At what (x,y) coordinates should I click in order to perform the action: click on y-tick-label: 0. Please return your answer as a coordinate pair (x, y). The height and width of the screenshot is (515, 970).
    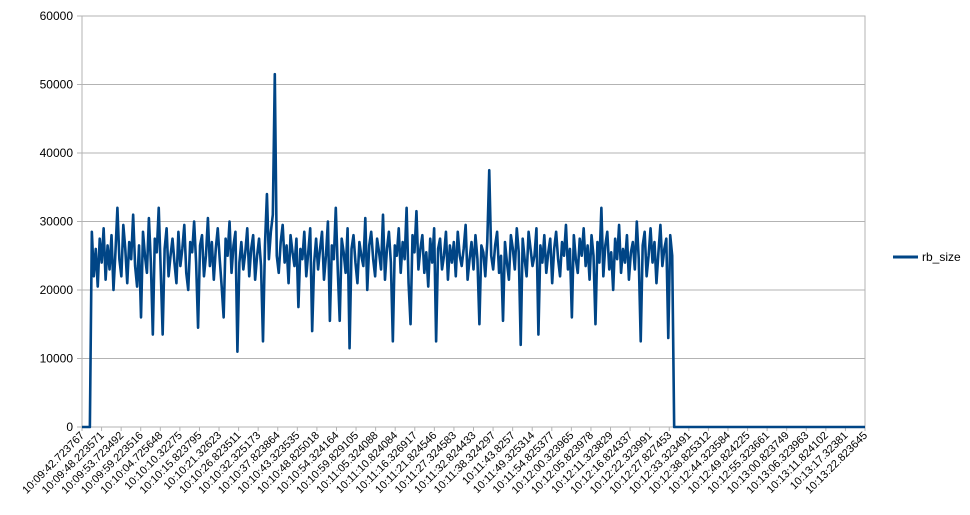
    Looking at the image, I should click on (69, 427).